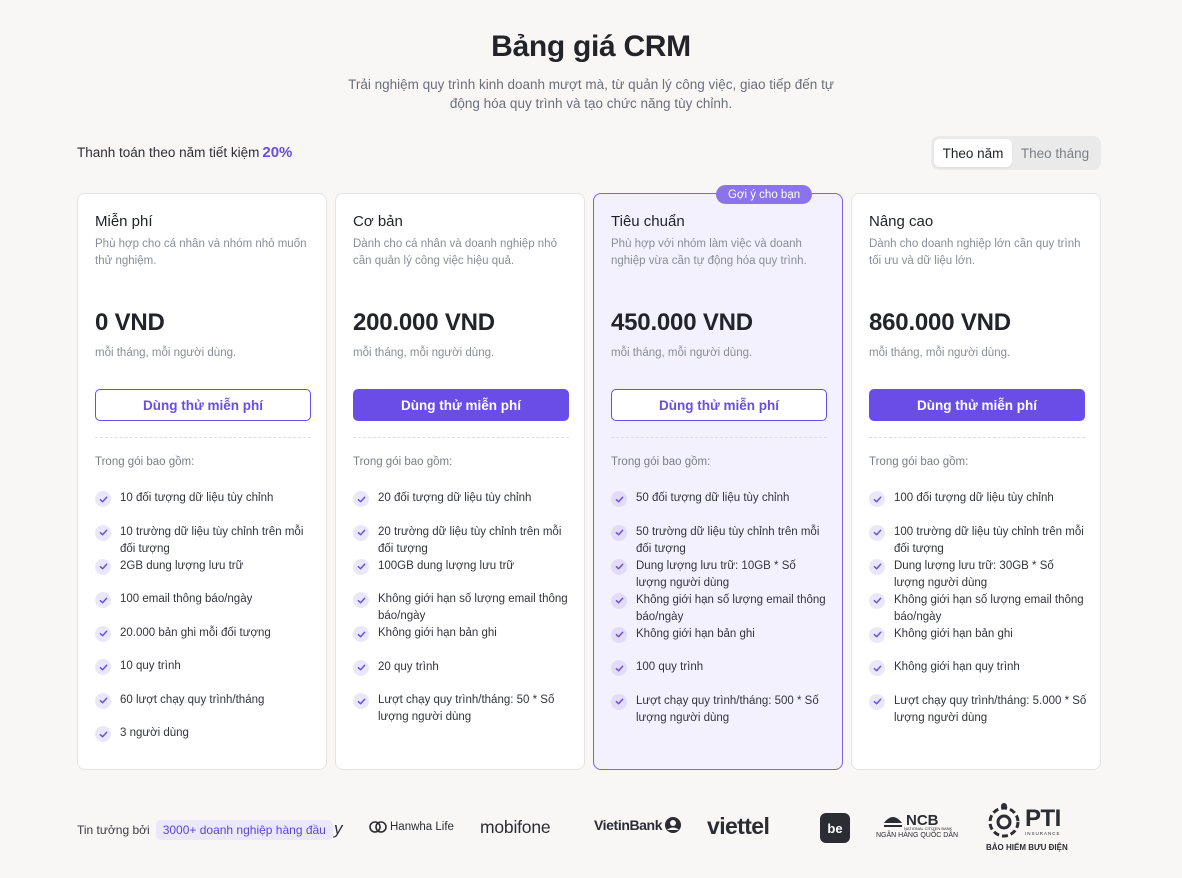  What do you see at coordinates (124, 221) in the screenshot?
I see `plan-name: Miễn phí` at bounding box center [124, 221].